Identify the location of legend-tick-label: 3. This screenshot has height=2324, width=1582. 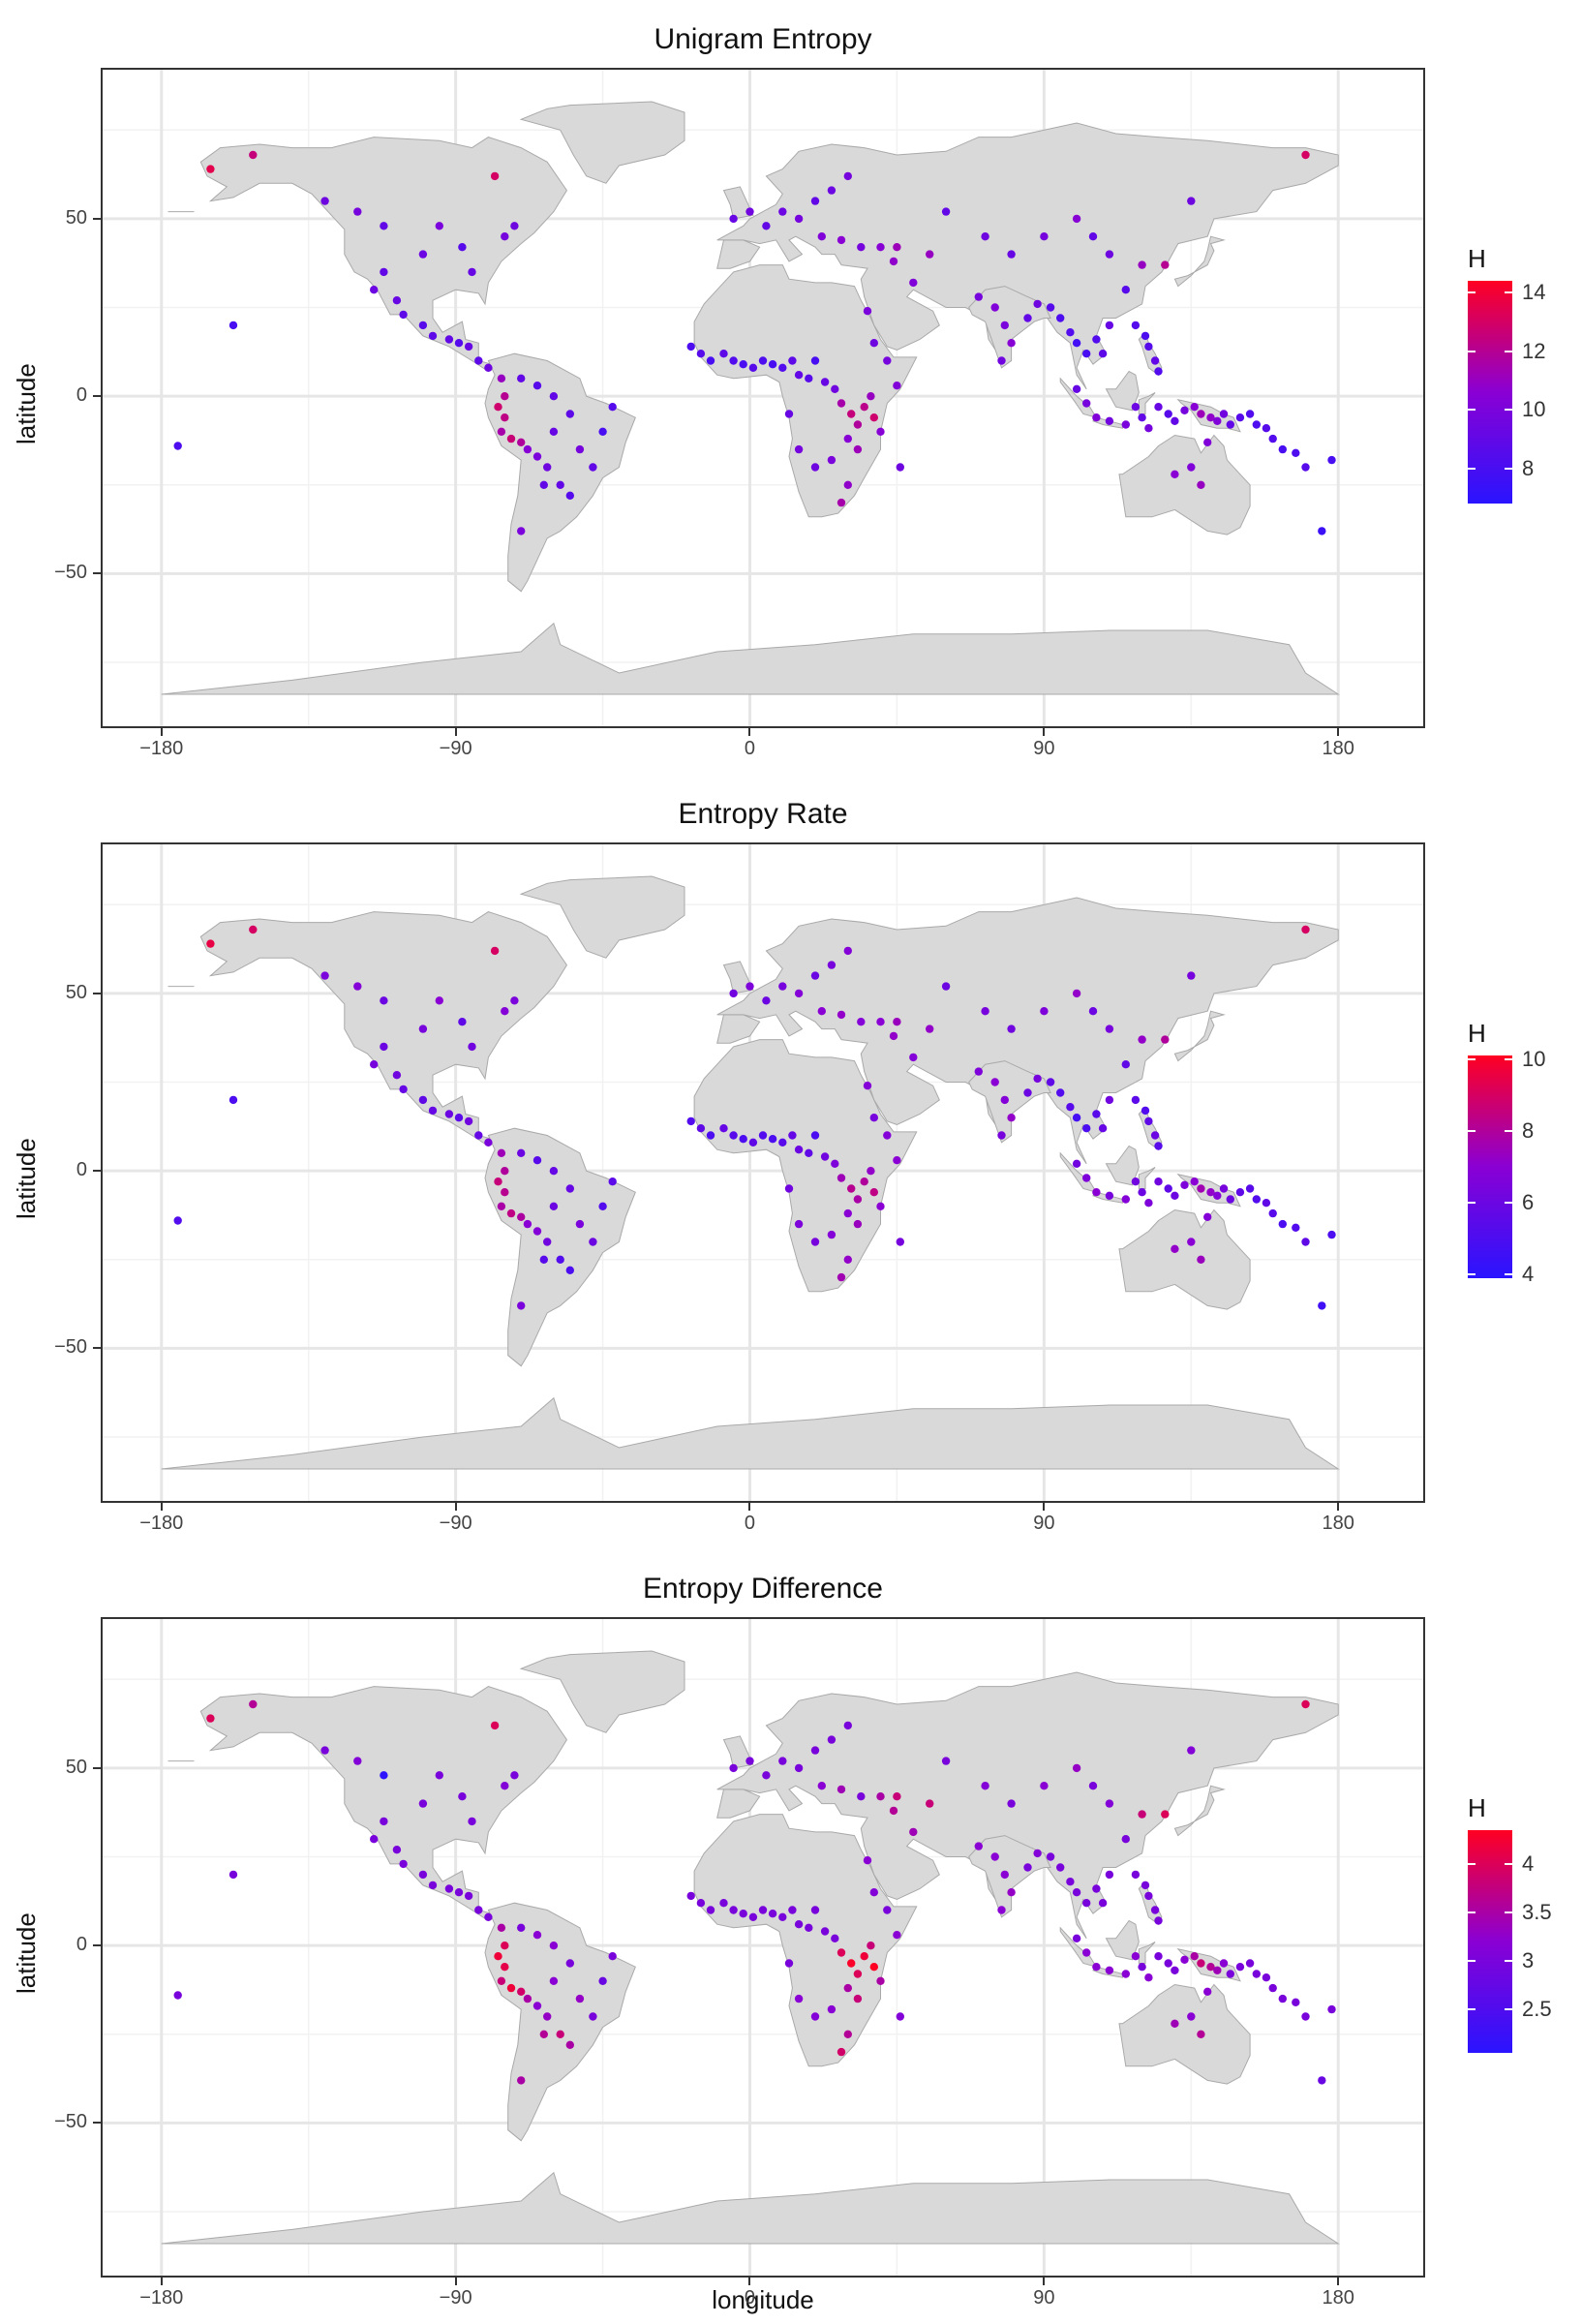
(1528, 1960).